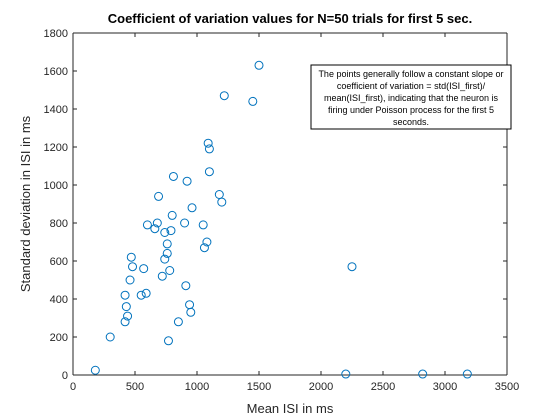  Describe the element at coordinates (59, 262) in the screenshot. I see `y-tick-label: 600` at that location.